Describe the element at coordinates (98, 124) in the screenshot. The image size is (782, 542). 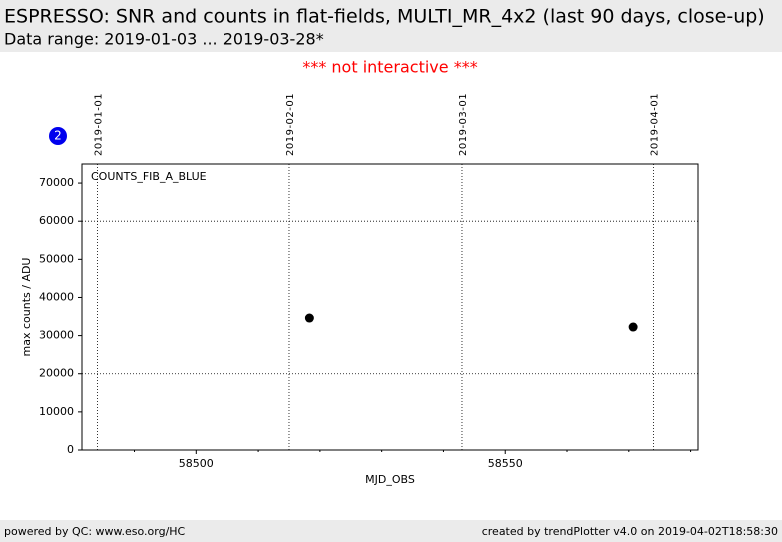
I see `date-tick-label: 2019-01-01` at that location.